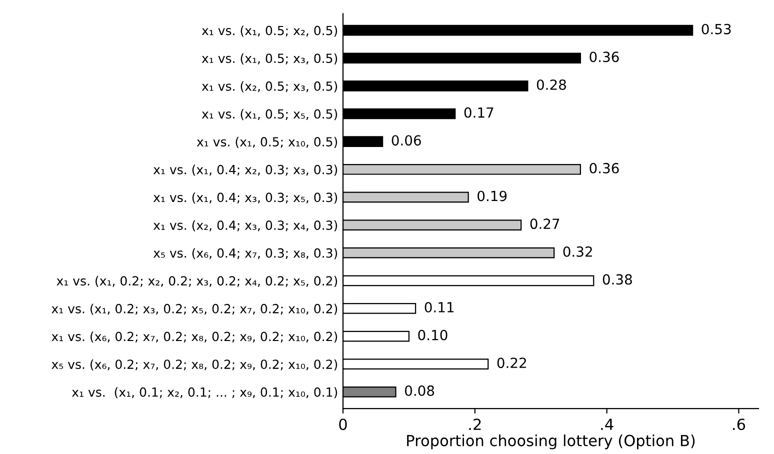 This screenshot has width=774, height=454. Describe the element at coordinates (439, 307) in the screenshot. I see `data-label: 0.11` at that location.